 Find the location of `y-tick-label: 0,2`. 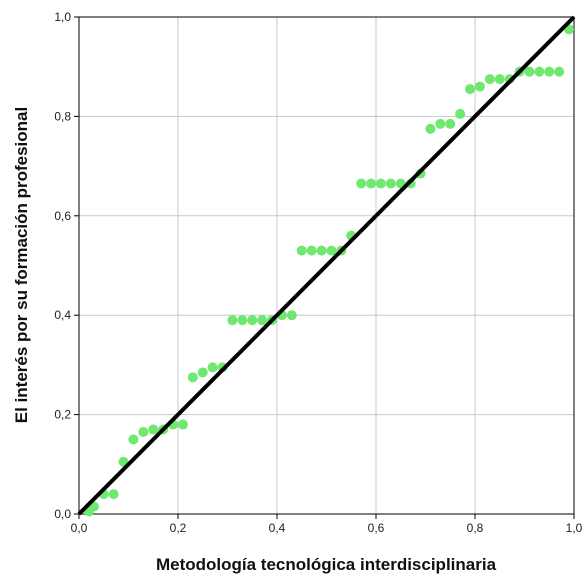

y-tick-label: 0,2 is located at coordinates (62, 415).